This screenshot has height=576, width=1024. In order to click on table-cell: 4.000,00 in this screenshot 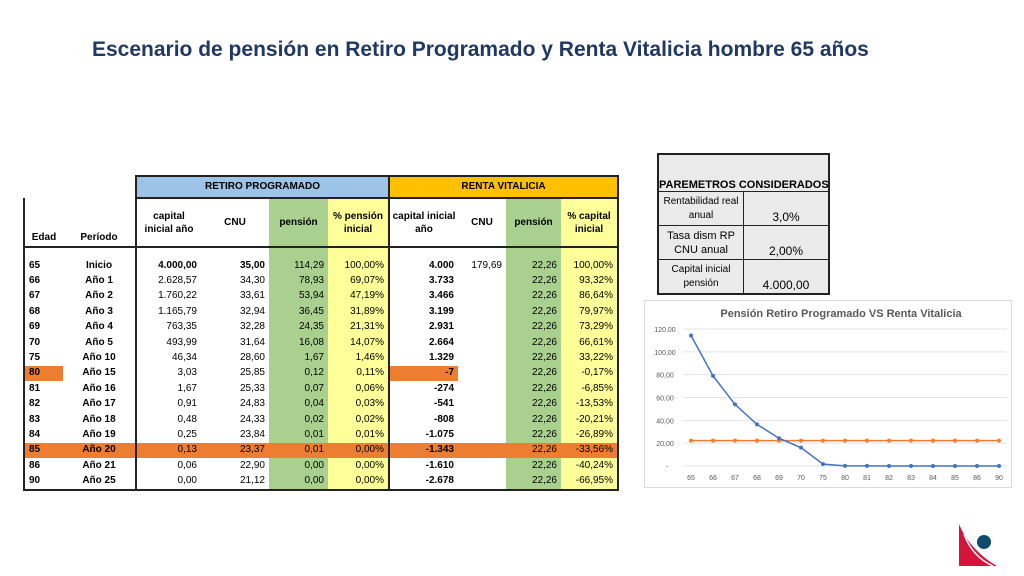, I will do `click(177, 265)`.